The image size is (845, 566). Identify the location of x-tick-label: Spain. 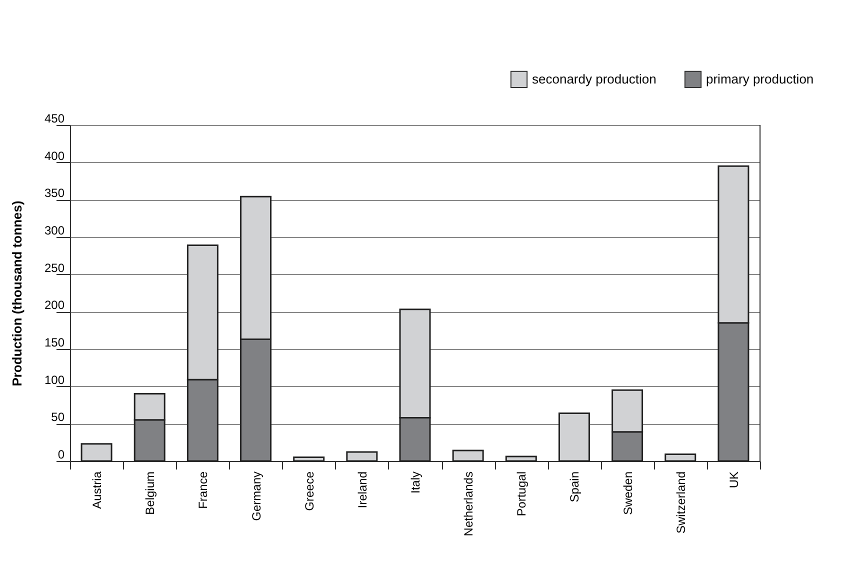
(575, 487).